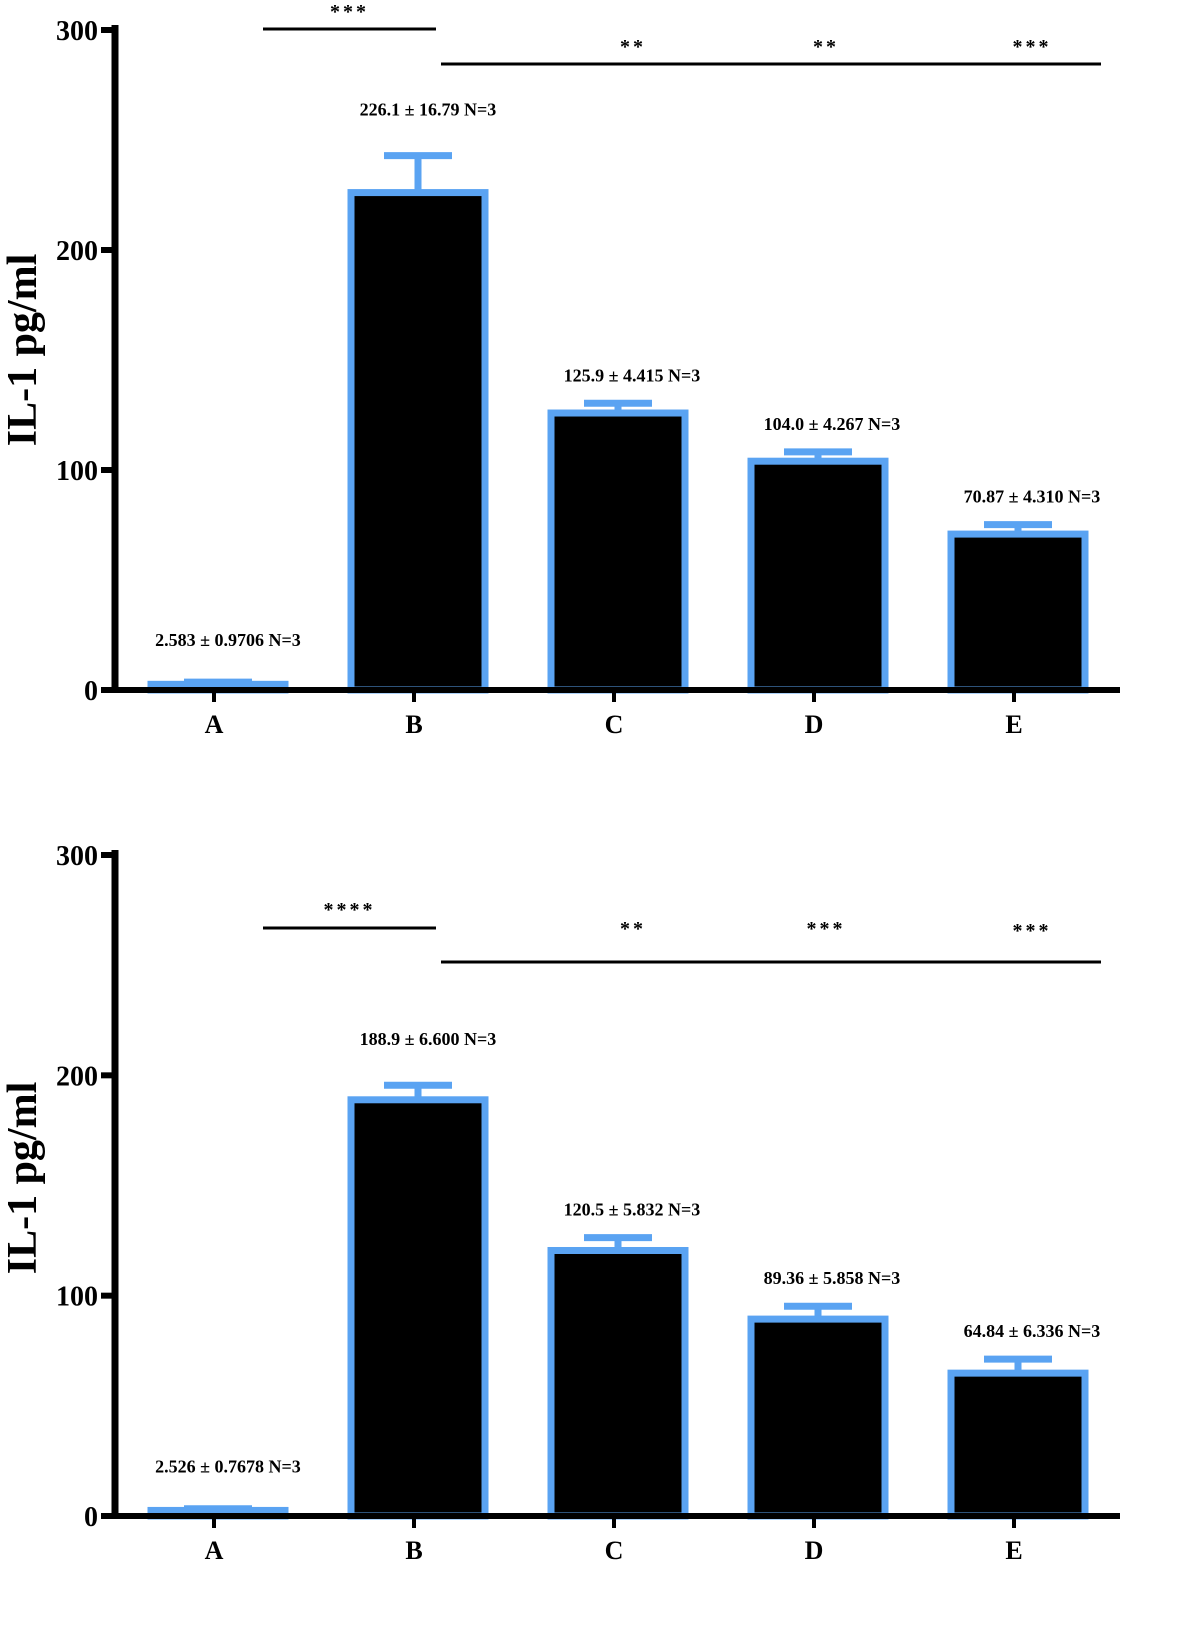  What do you see at coordinates (428, 1039) in the screenshot?
I see `data-label-B: 188.9 ± 6.600 N=3` at bounding box center [428, 1039].